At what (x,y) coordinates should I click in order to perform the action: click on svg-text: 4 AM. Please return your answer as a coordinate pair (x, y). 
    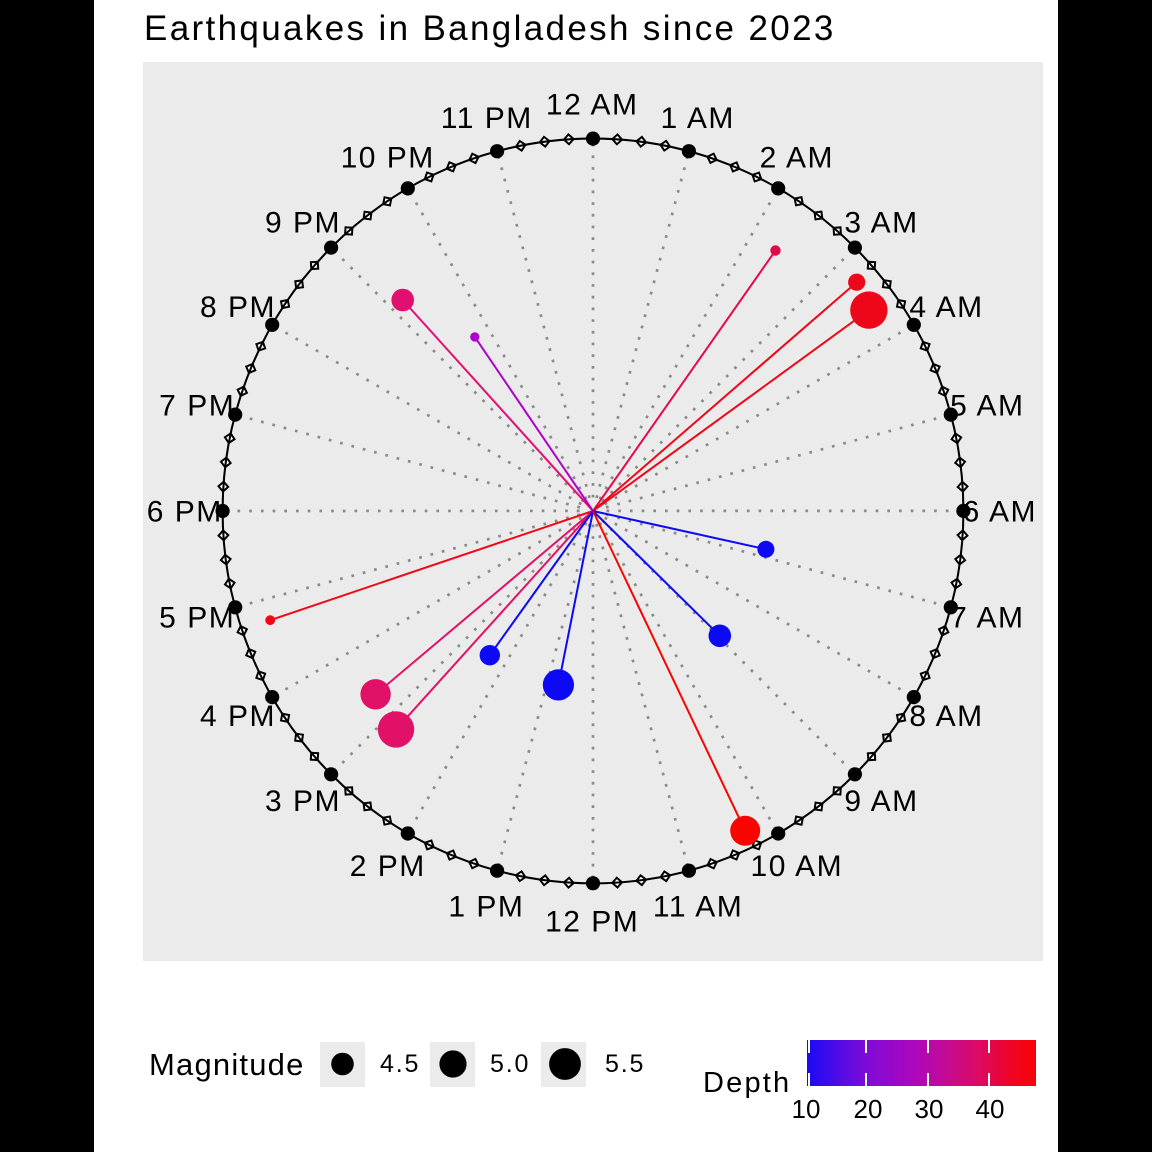
    Looking at the image, I should click on (946, 307).